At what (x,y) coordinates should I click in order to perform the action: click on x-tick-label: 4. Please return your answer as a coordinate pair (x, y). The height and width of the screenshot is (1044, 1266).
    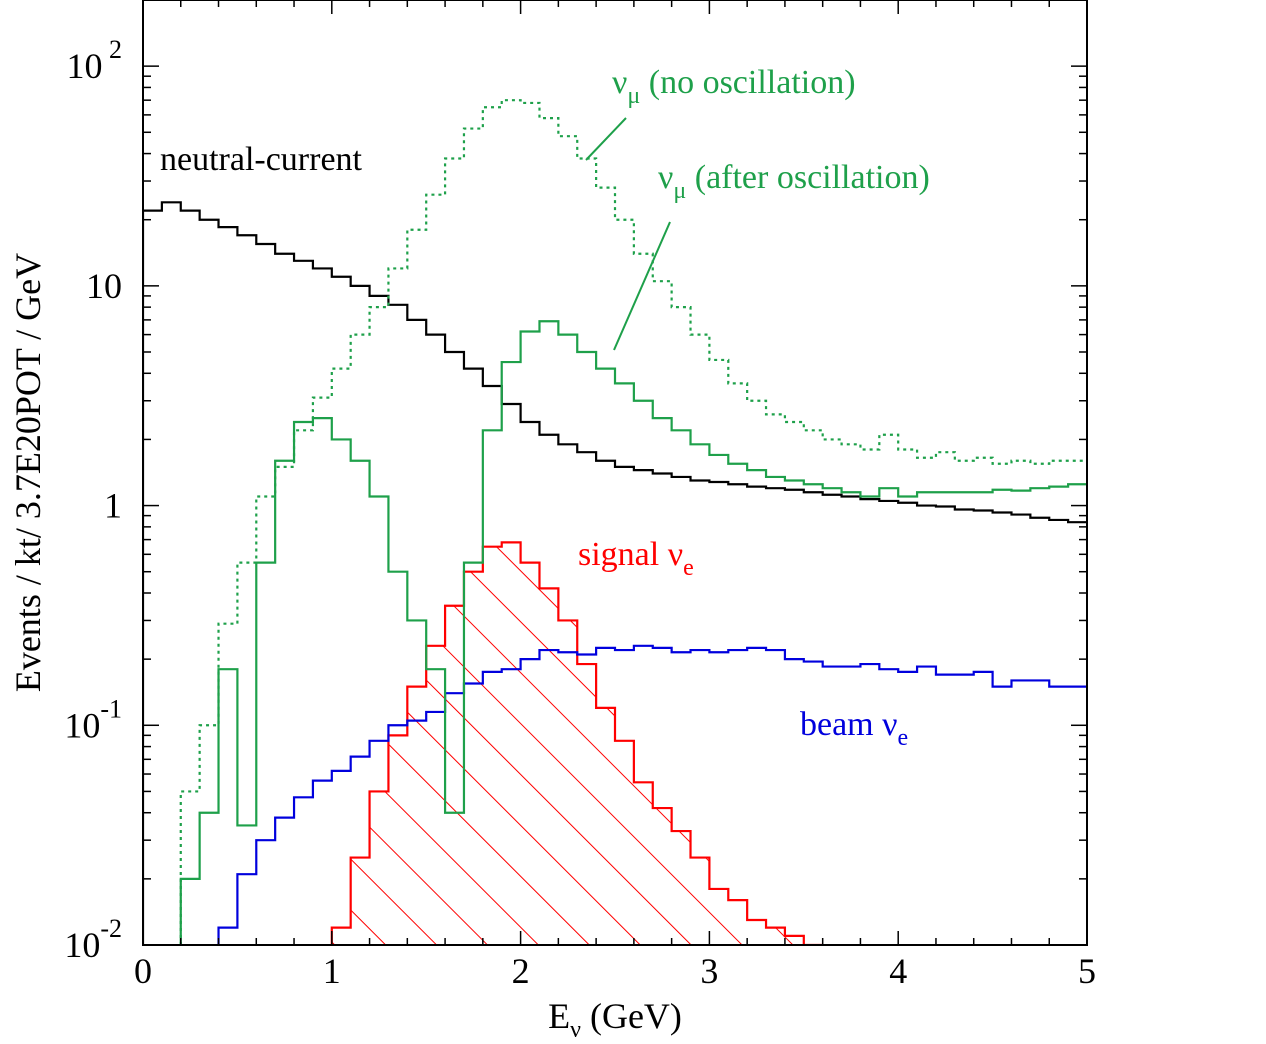
    Looking at the image, I should click on (898, 971).